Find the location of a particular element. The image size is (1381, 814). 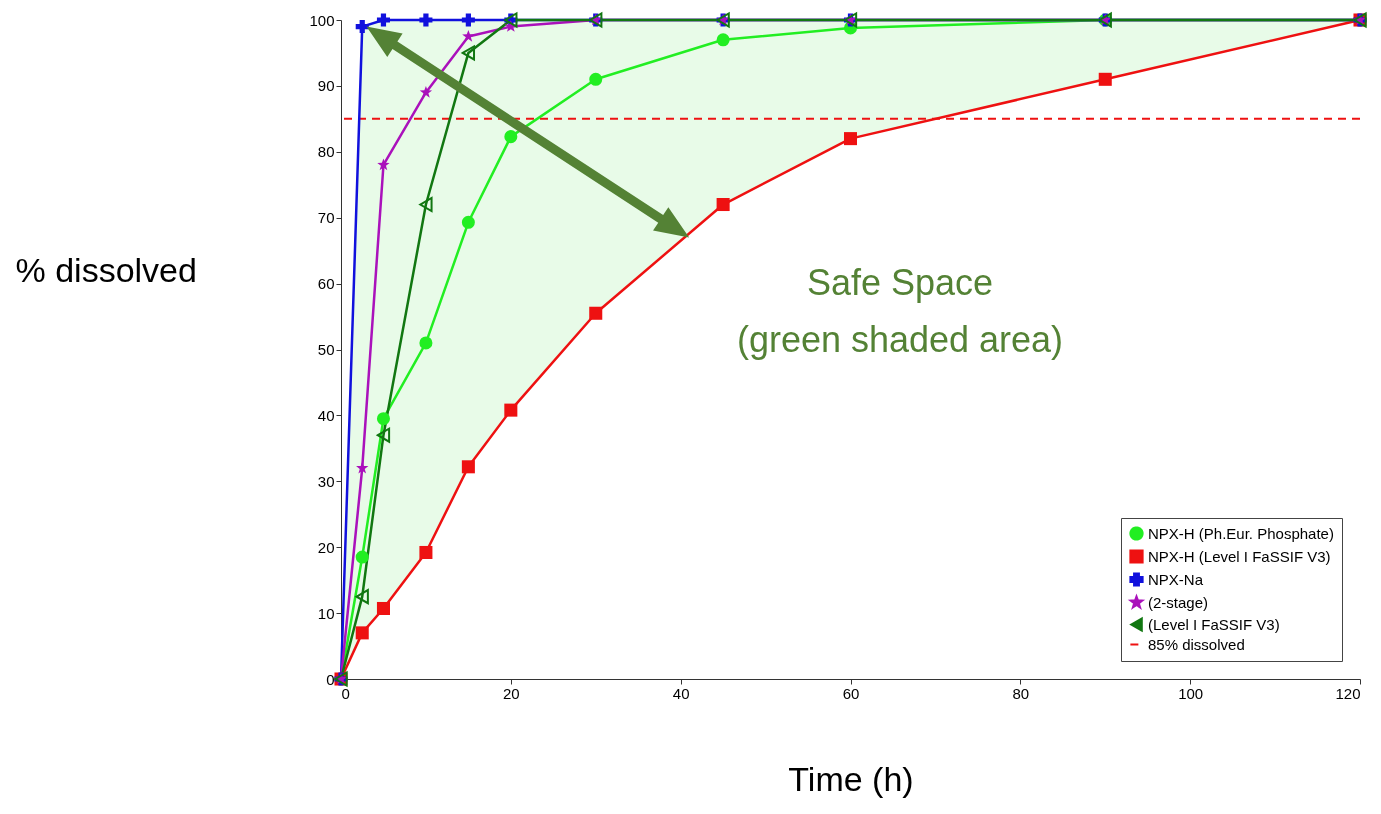

legend-label: (Level I FaSSIF V3) is located at coordinates (1214, 624).